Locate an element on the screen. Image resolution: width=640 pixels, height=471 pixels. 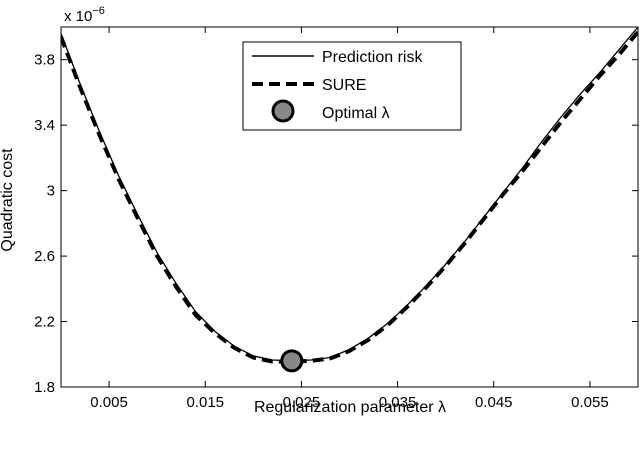
x-axis-label: Regularization parameter λ is located at coordinates (350, 407).